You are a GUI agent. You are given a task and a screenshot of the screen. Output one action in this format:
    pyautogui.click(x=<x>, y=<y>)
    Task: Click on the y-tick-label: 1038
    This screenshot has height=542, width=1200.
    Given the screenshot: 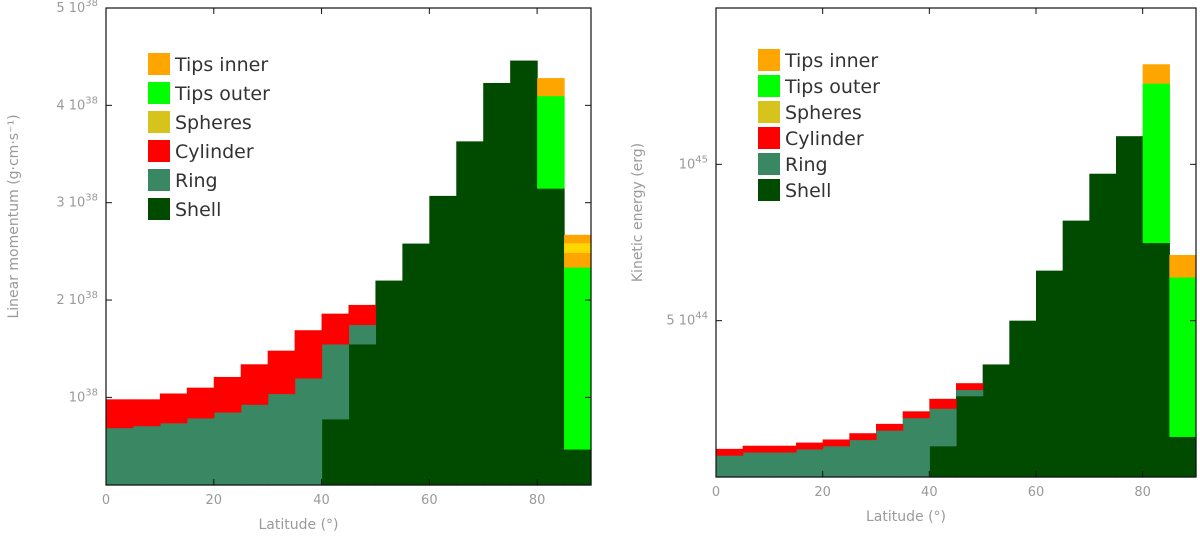 What is the action you would take?
    pyautogui.click(x=83, y=396)
    